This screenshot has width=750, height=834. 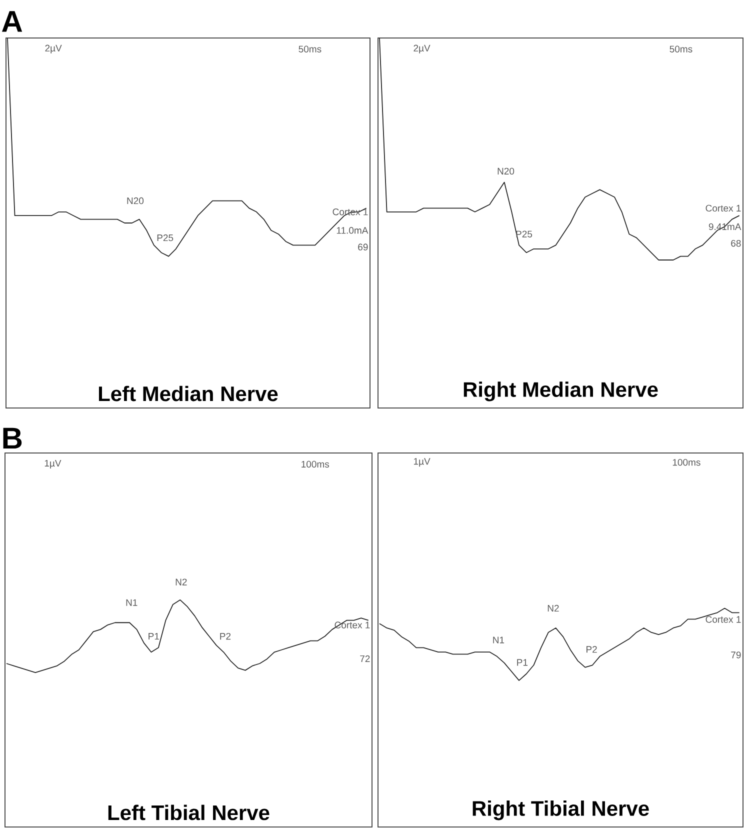 What do you see at coordinates (181, 582) in the screenshot?
I see `text: N2` at bounding box center [181, 582].